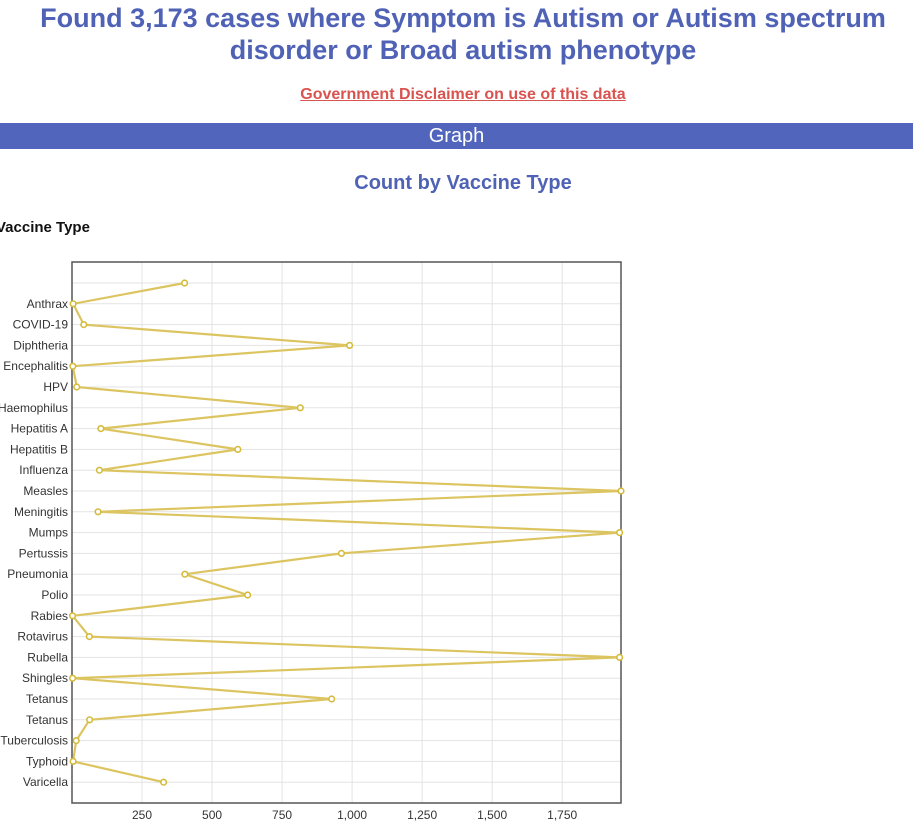 The image size is (913, 827). Describe the element at coordinates (45, 491) in the screenshot. I see `y-tick-label: Measles` at that location.